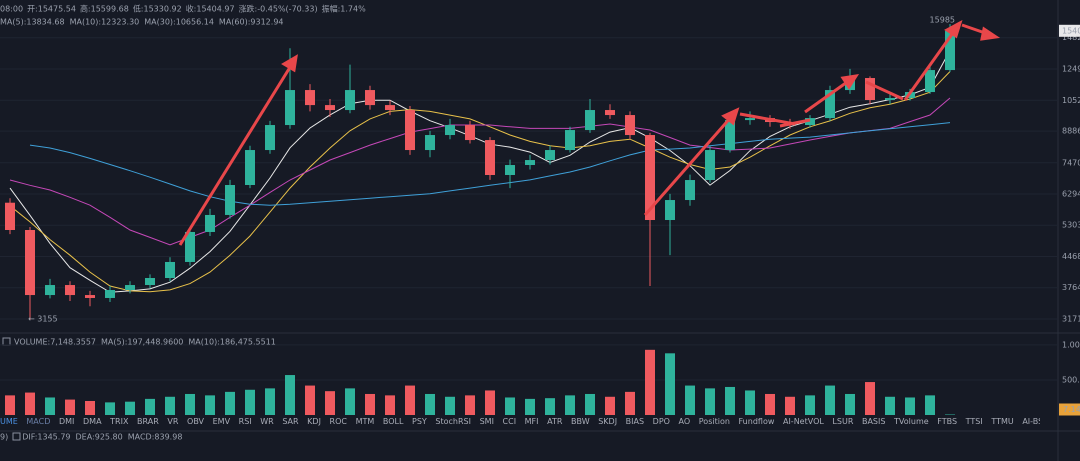 The width and height of the screenshot is (1080, 461). I want to click on indicator-tab: Fundflow, so click(756, 421).